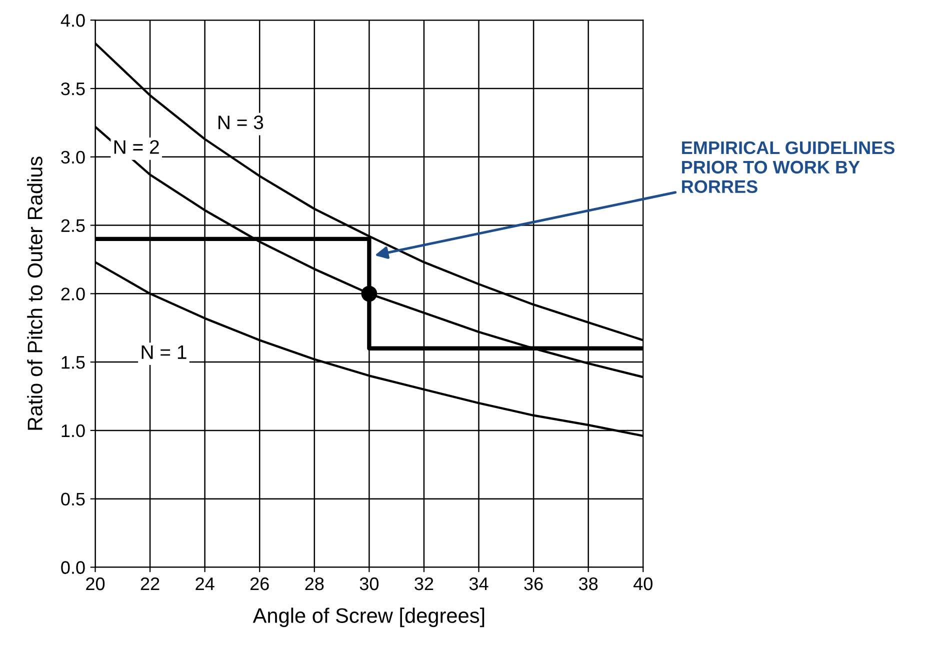 This screenshot has height=649, width=943. Describe the element at coordinates (72, 20) in the screenshot. I see `y-tick-label: 4.0` at that location.